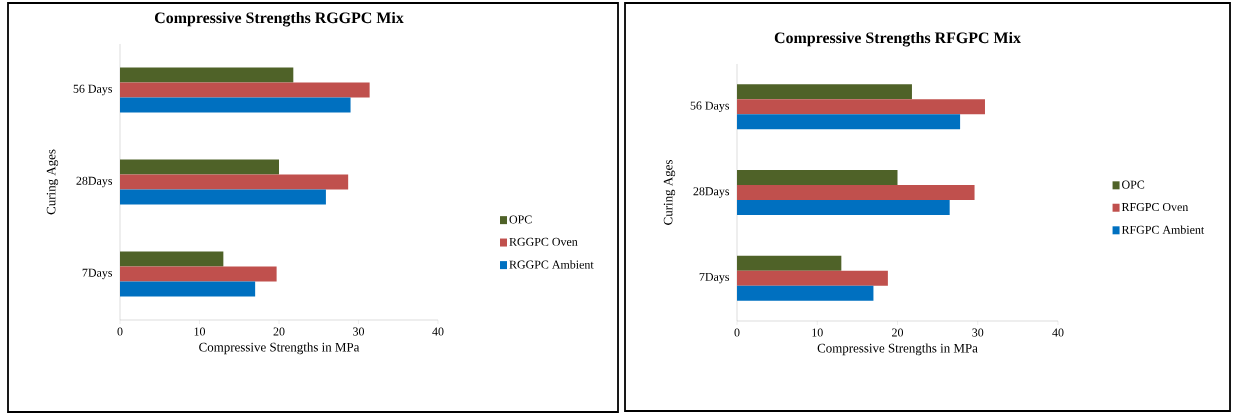  What do you see at coordinates (551, 264) in the screenshot?
I see `legend-label: RGGPC Ambient` at bounding box center [551, 264].